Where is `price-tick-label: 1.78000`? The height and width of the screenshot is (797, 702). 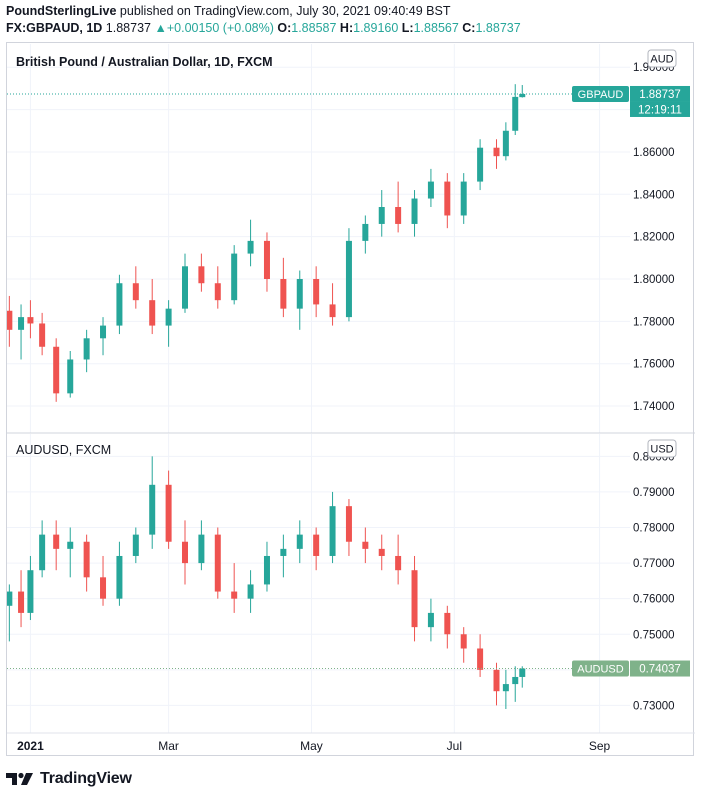
price-tick-label: 1.78000 is located at coordinates (654, 322).